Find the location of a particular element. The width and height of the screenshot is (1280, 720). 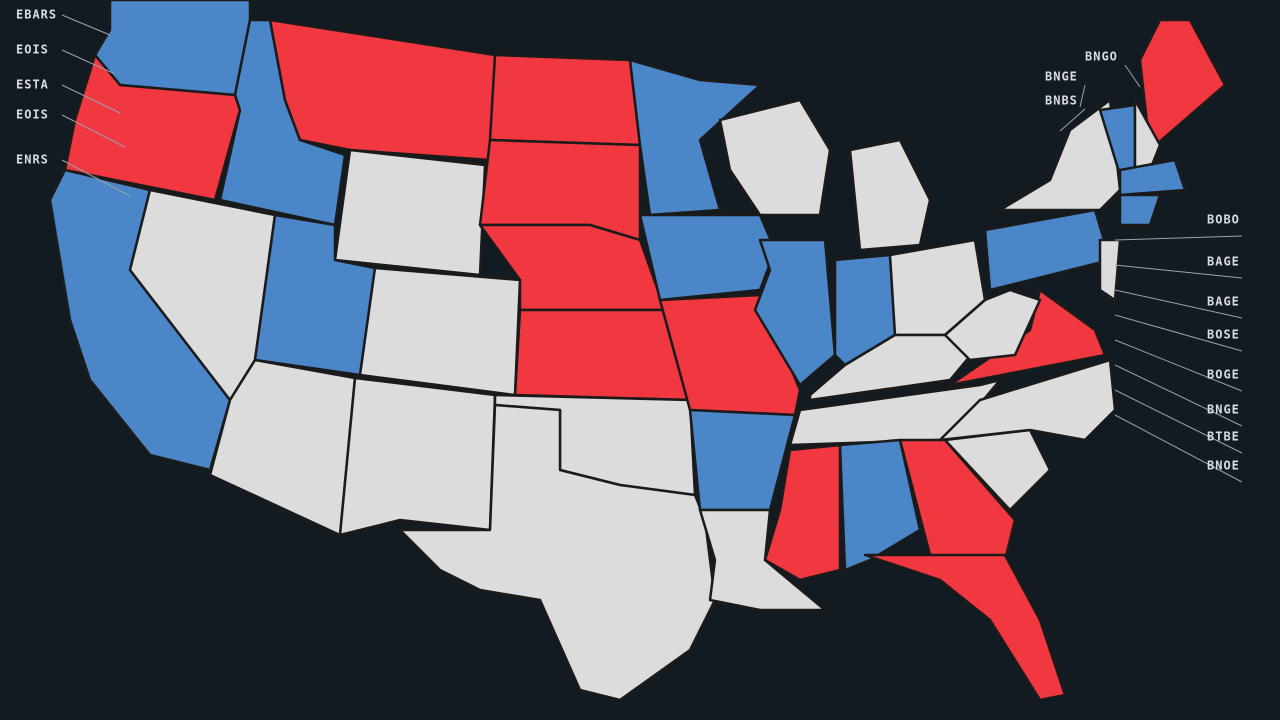

state-label: ESTA is located at coordinates (32, 85).